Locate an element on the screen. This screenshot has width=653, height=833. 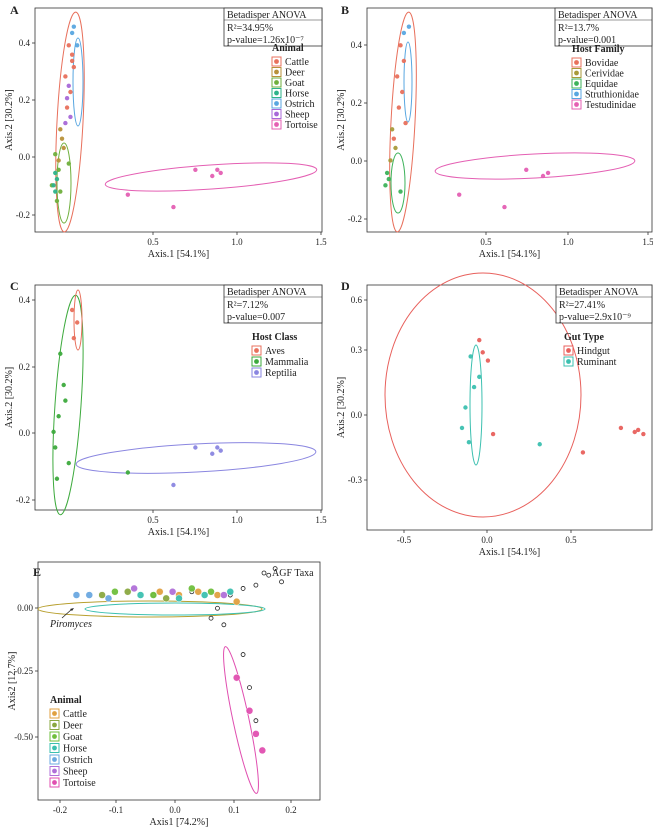
legend-label: Tortoise is located at coordinates (301, 125).